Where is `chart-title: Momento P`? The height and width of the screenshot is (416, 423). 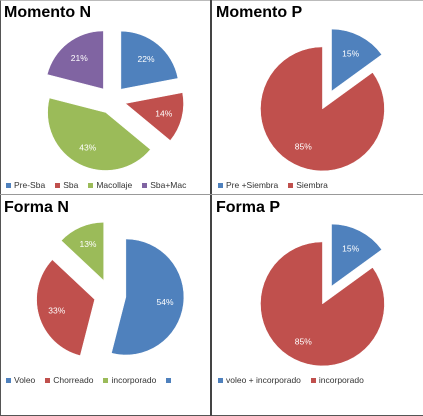 chart-title: Momento P is located at coordinates (259, 12).